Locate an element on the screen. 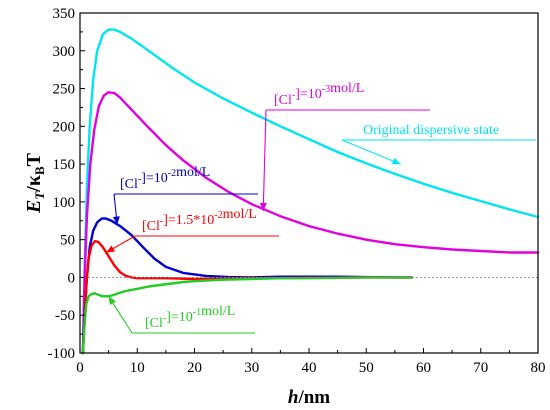 Image resolution: width=550 pixels, height=410 pixels. y-axis-title-e: E is located at coordinates (34, 207).